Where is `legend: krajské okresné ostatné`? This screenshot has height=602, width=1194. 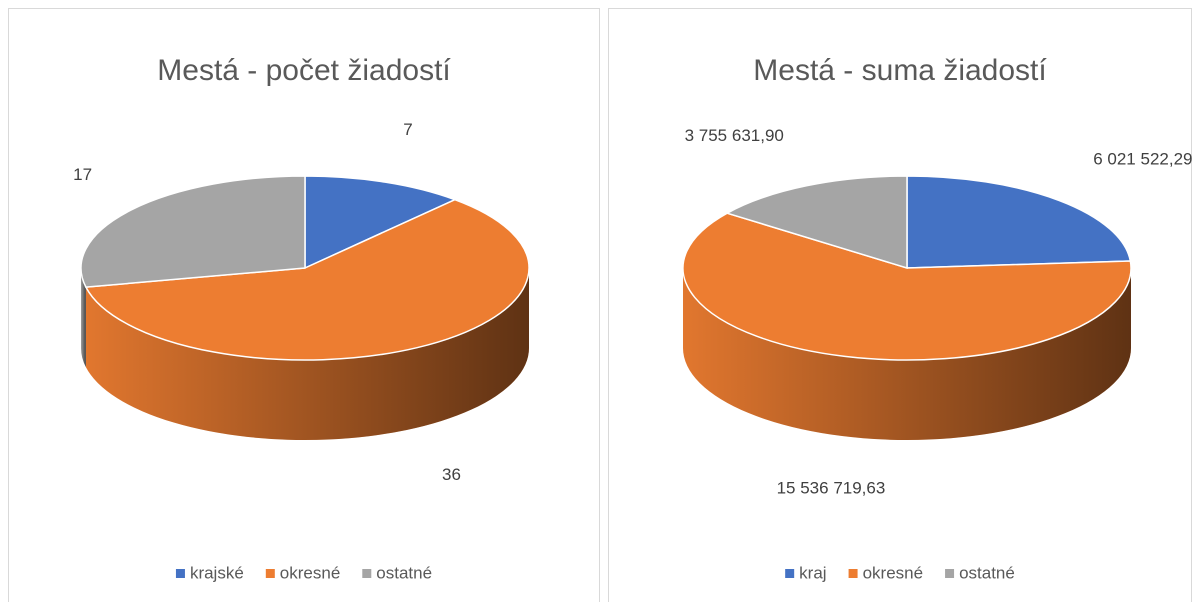 legend: krajské okresné ostatné is located at coordinates (303, 572).